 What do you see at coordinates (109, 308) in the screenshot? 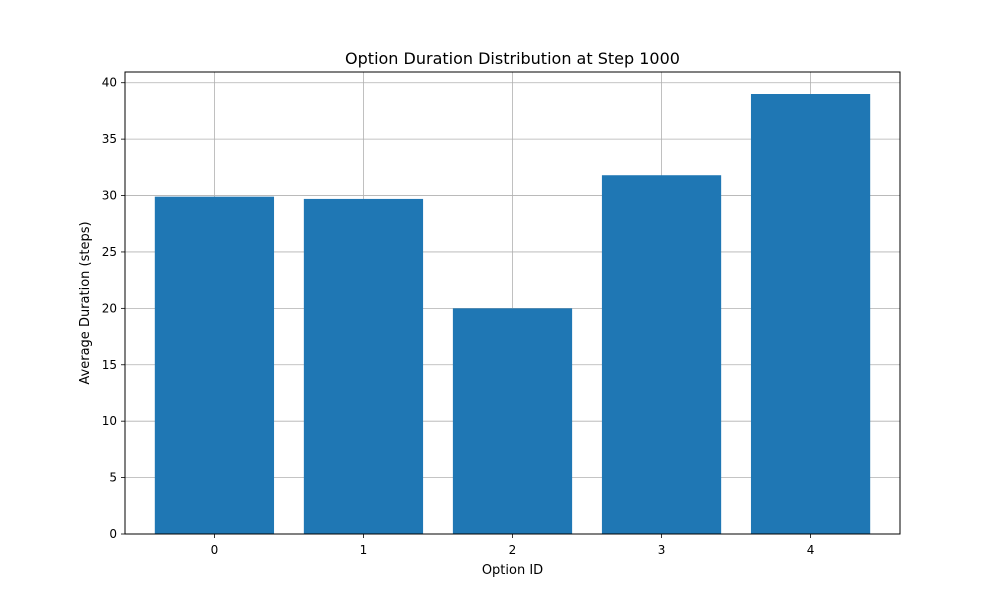
I see `y-tick-label: 20` at bounding box center [109, 308].